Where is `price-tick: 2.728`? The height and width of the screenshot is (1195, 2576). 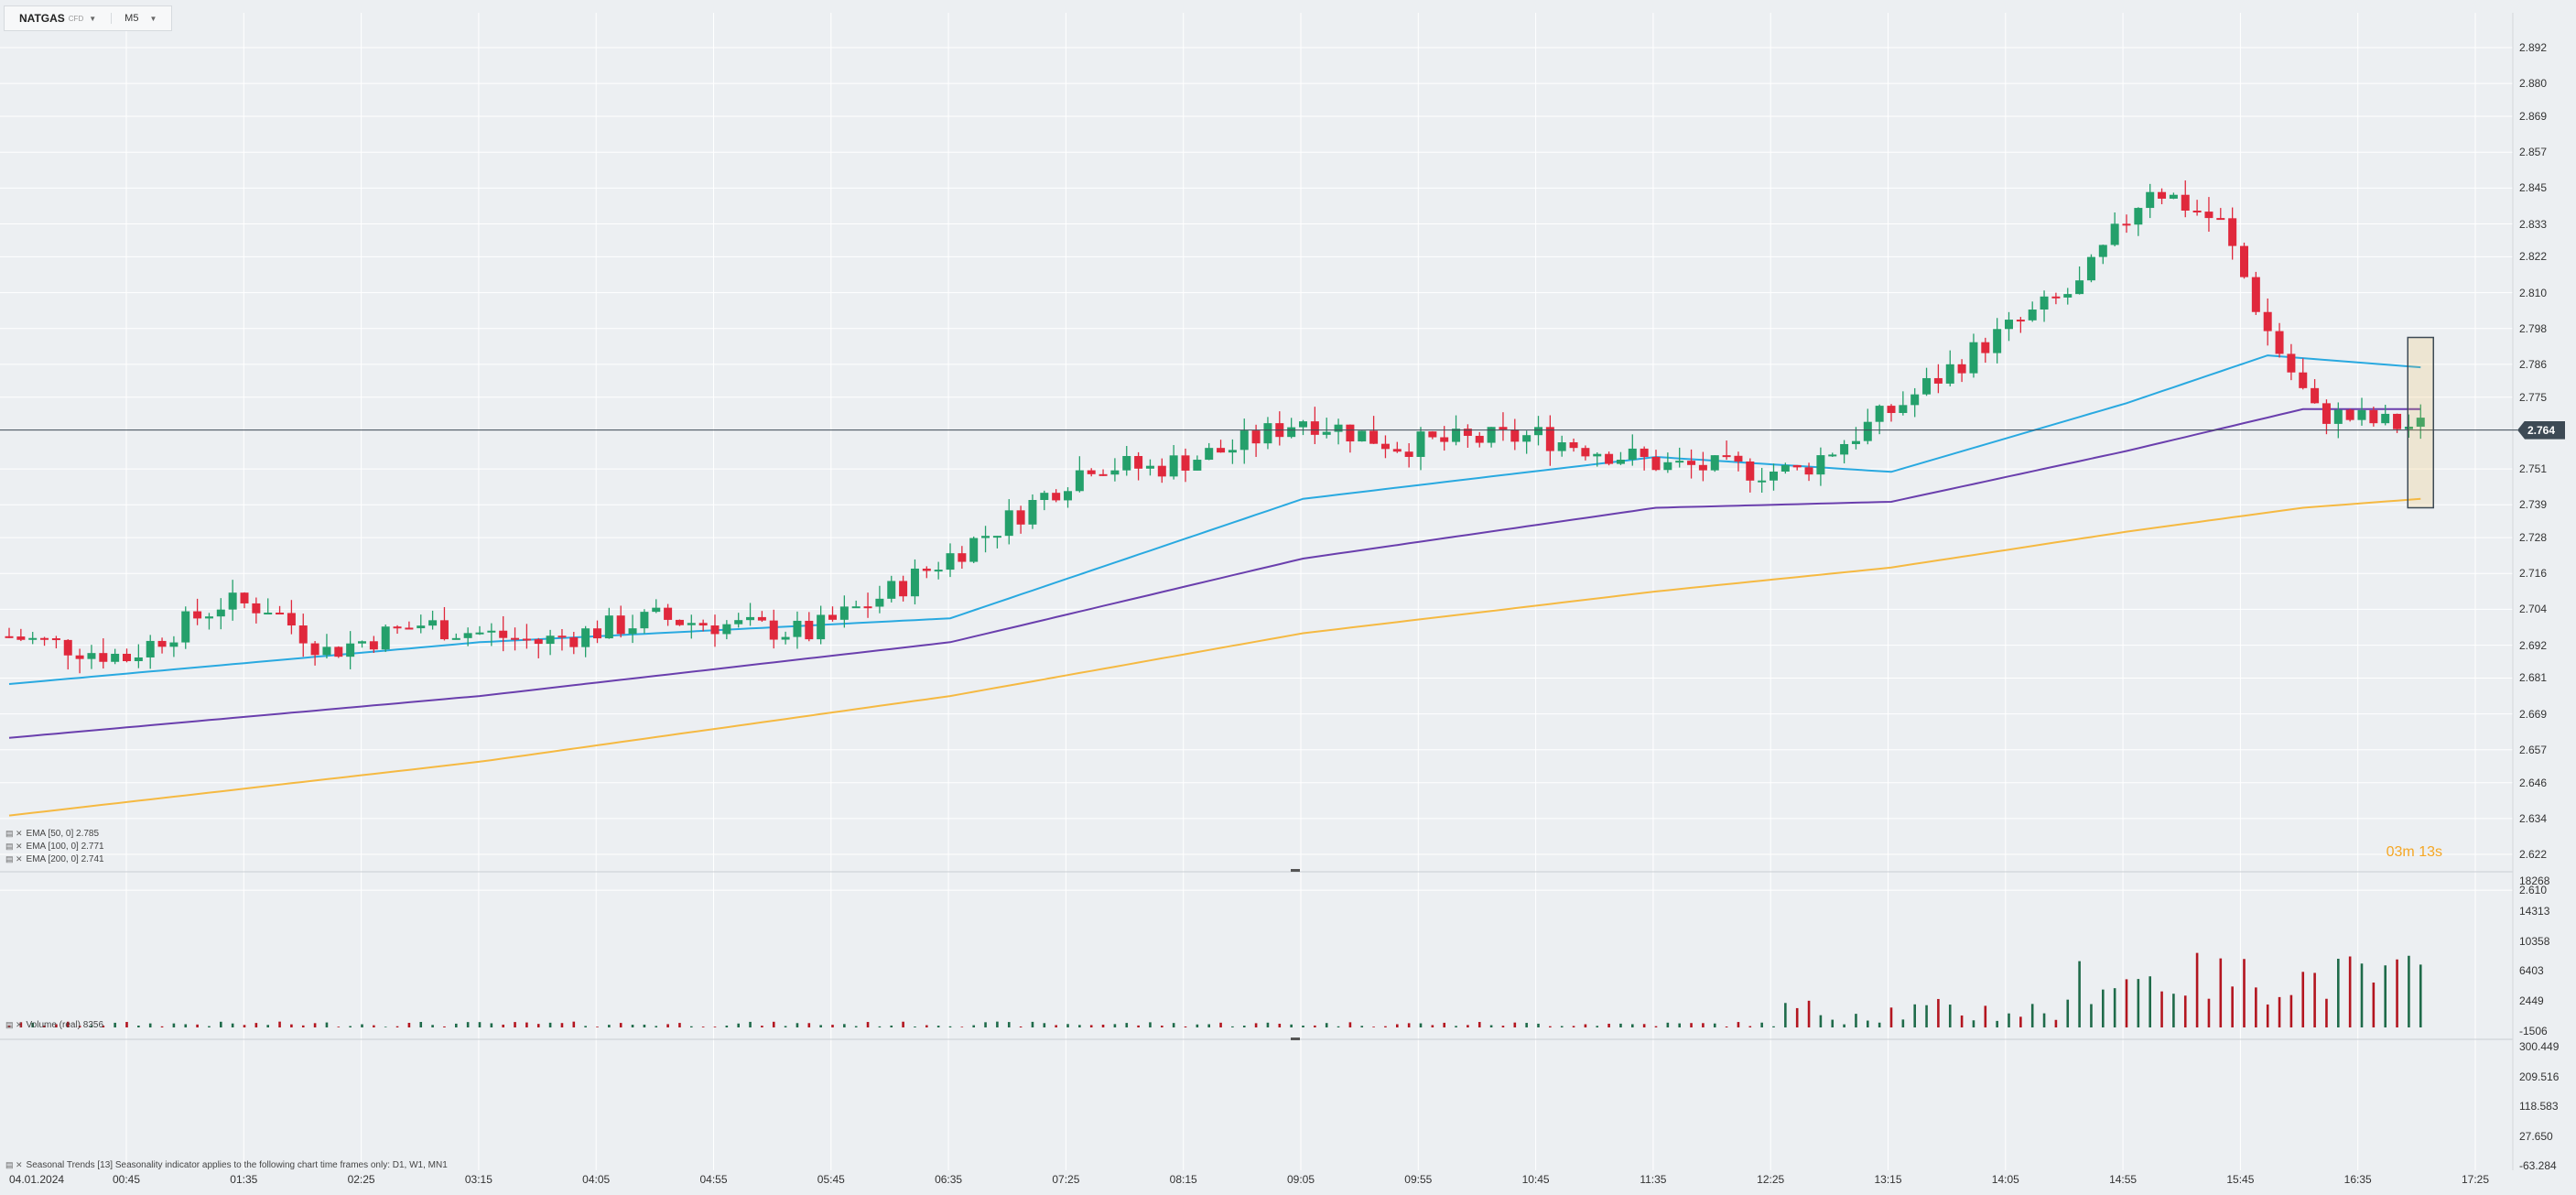
price-tick: 2.728 is located at coordinates (2534, 538).